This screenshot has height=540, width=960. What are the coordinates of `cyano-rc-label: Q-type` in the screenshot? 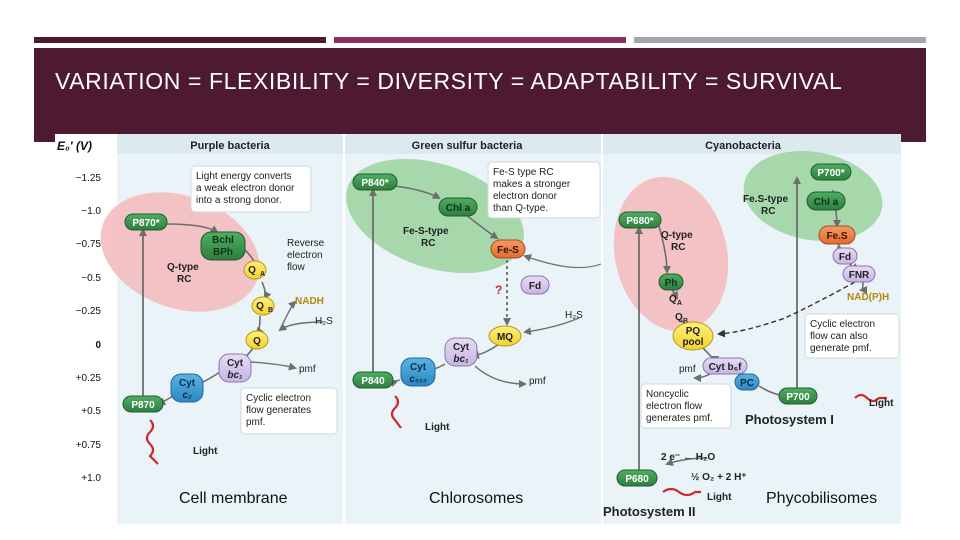 It's located at (677, 235).